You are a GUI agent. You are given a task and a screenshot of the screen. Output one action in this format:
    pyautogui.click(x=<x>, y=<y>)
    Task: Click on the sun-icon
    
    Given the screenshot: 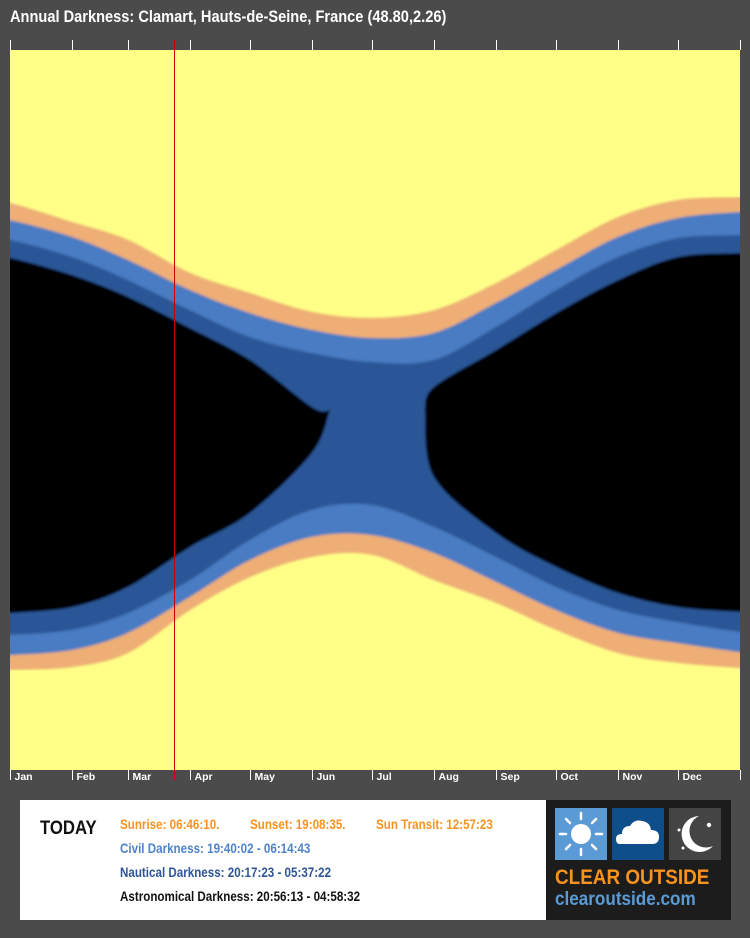 What is the action you would take?
    pyautogui.click(x=581, y=834)
    